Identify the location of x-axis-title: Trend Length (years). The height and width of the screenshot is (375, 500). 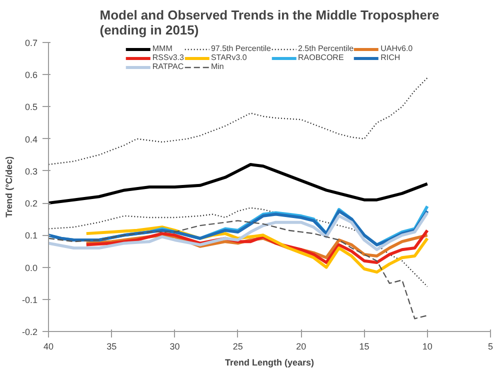
(269, 363).